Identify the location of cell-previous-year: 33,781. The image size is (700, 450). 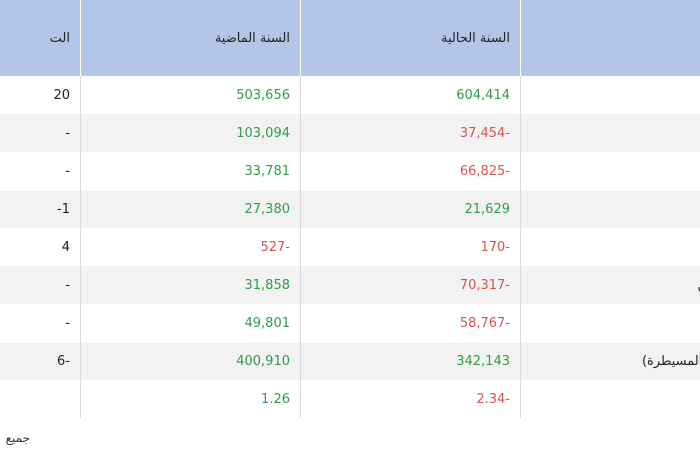
(190, 171).